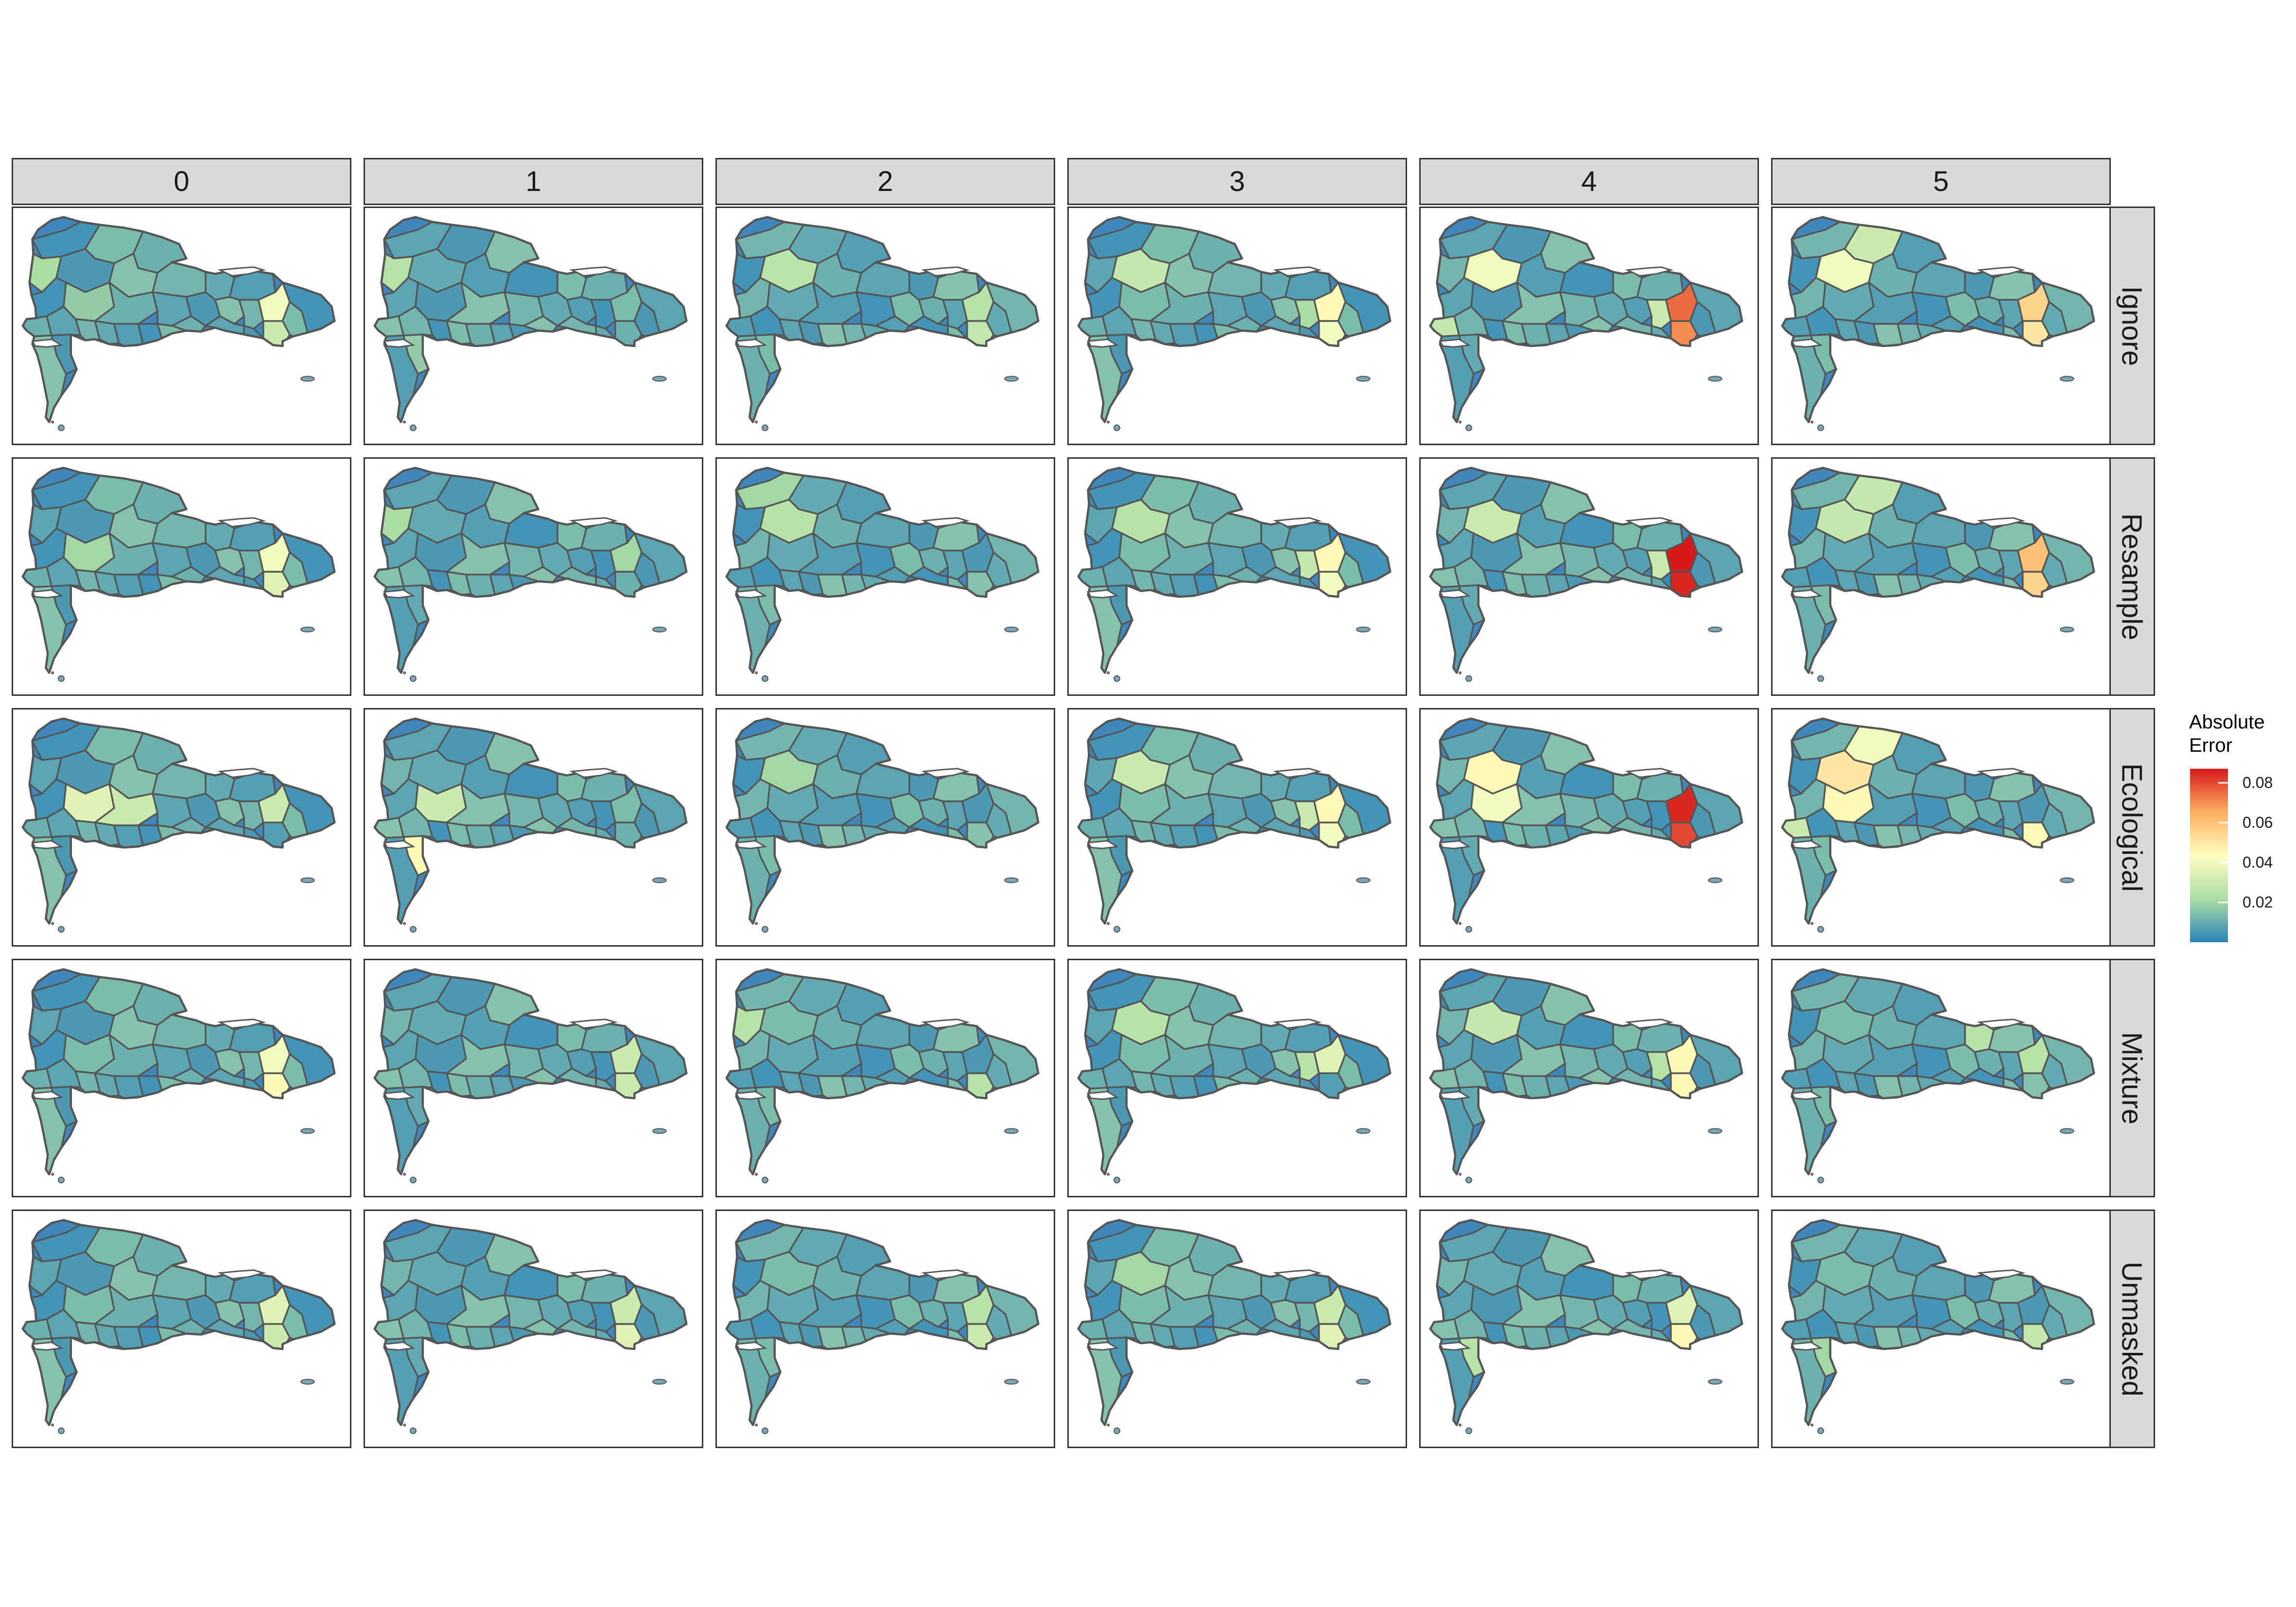 The width and height of the screenshot is (2296, 1607). I want to click on legend-tick-label: 0.06, so click(2258, 822).